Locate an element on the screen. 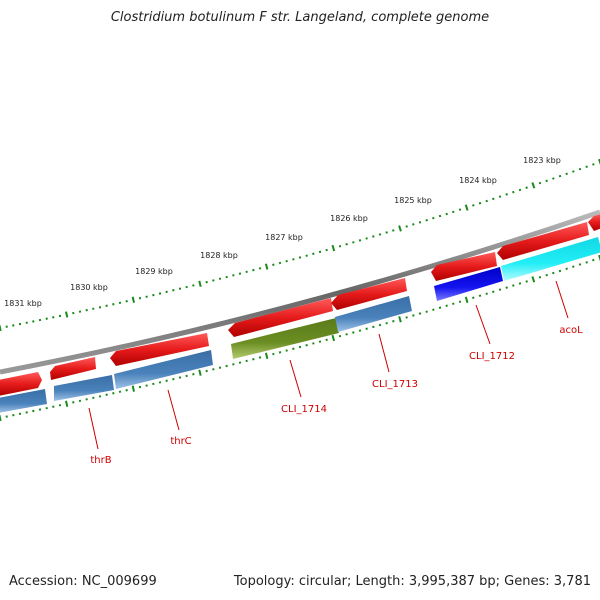 Image resolution: width=600 pixels, height=600 pixels. gene-label-thrc: thrC is located at coordinates (180, 441).